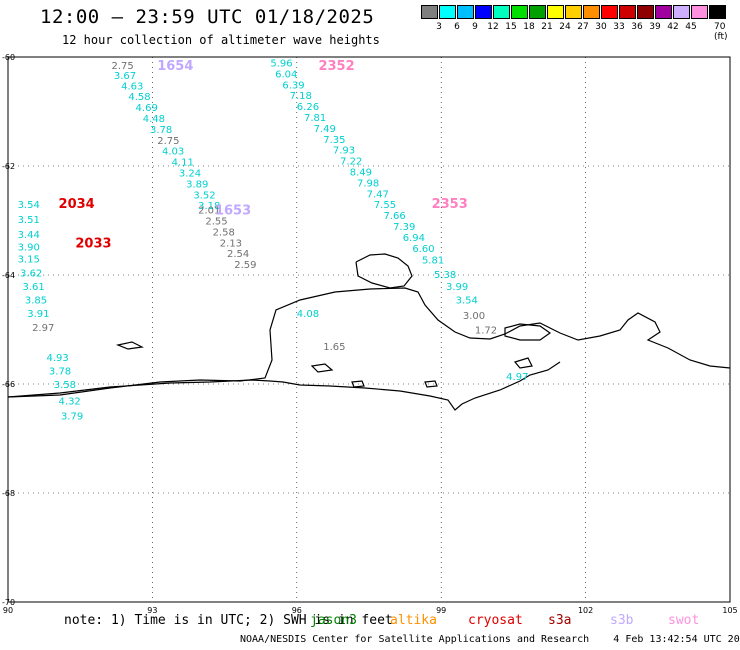 This screenshot has height=650, width=740. Describe the element at coordinates (333, 620) in the screenshot. I see `satellite-name: jason3` at that location.